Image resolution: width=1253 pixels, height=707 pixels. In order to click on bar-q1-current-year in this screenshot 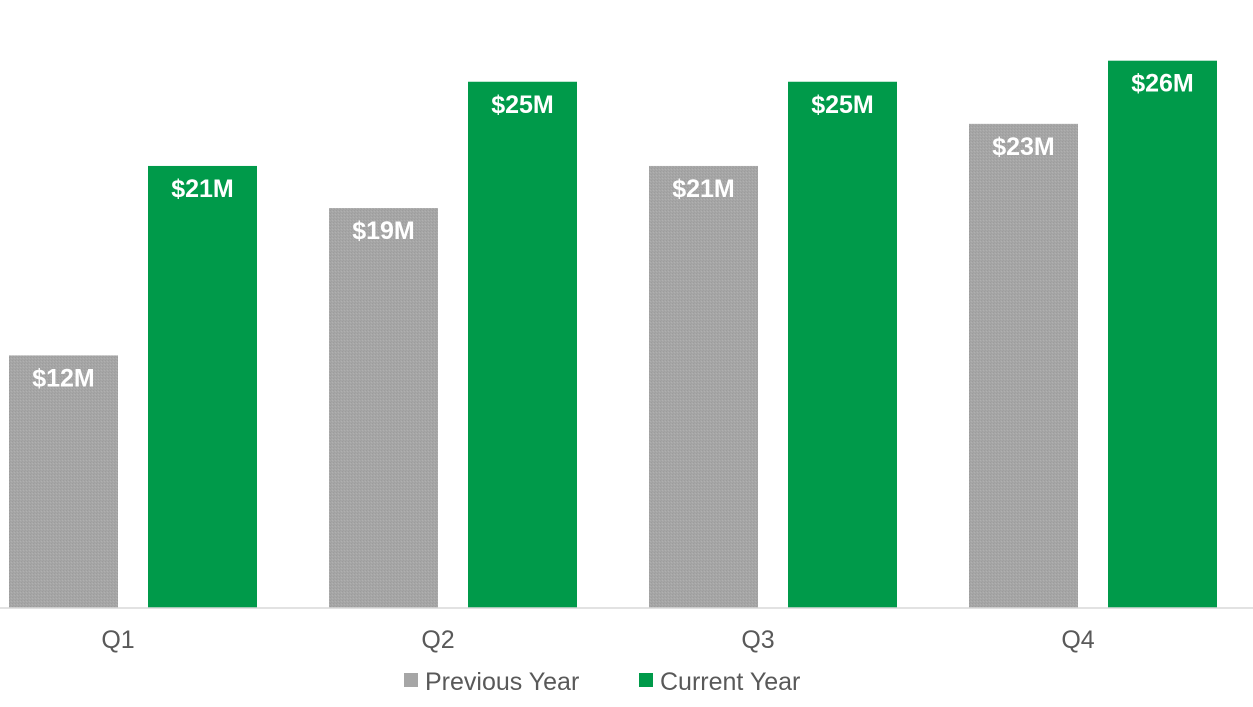, I will do `click(202, 386)`.